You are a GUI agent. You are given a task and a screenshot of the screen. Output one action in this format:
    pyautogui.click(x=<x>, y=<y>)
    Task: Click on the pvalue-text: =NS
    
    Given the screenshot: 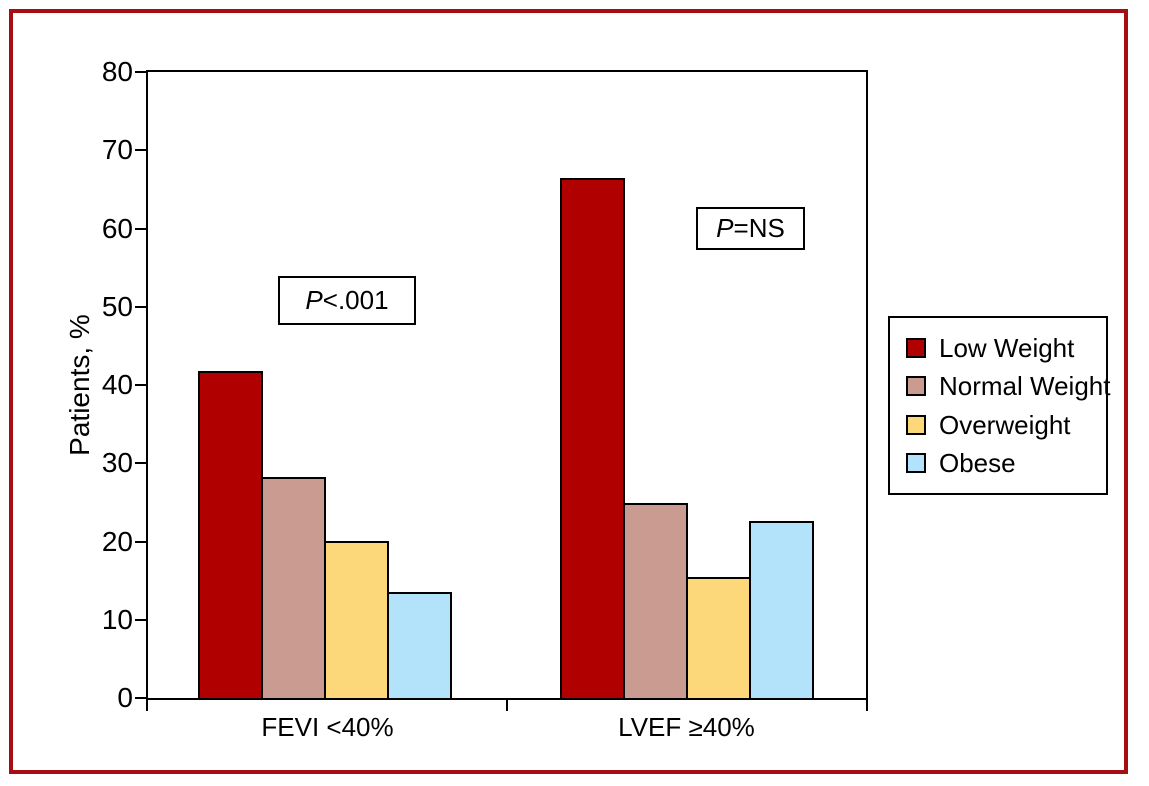 What is the action you would take?
    pyautogui.click(x=759, y=228)
    